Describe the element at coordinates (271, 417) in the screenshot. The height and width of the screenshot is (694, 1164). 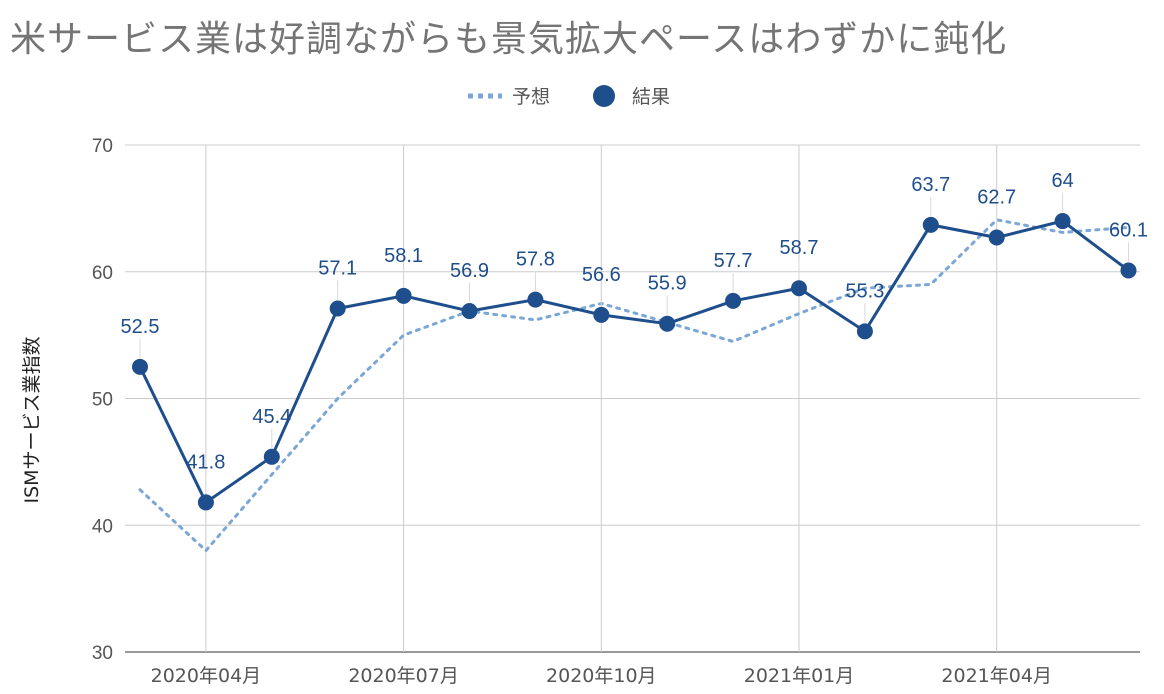
I see `data-label: 45.4` at that location.